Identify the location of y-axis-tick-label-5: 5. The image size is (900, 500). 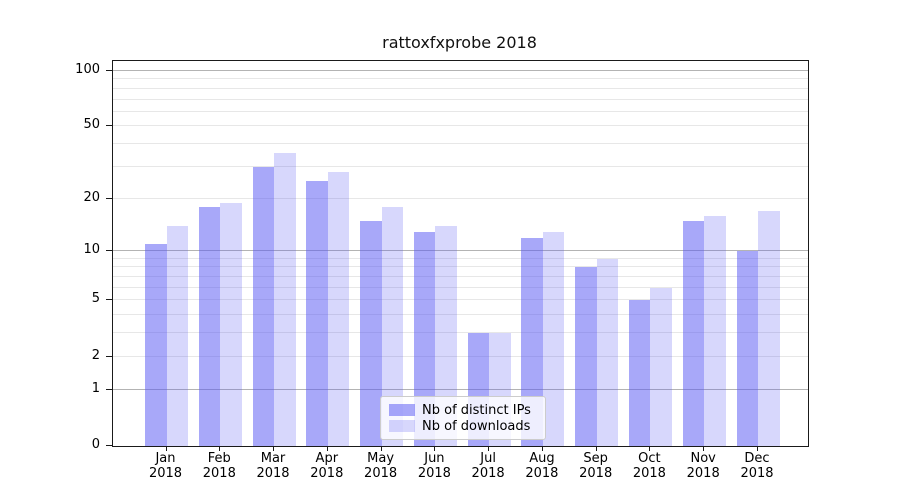
(95, 299).